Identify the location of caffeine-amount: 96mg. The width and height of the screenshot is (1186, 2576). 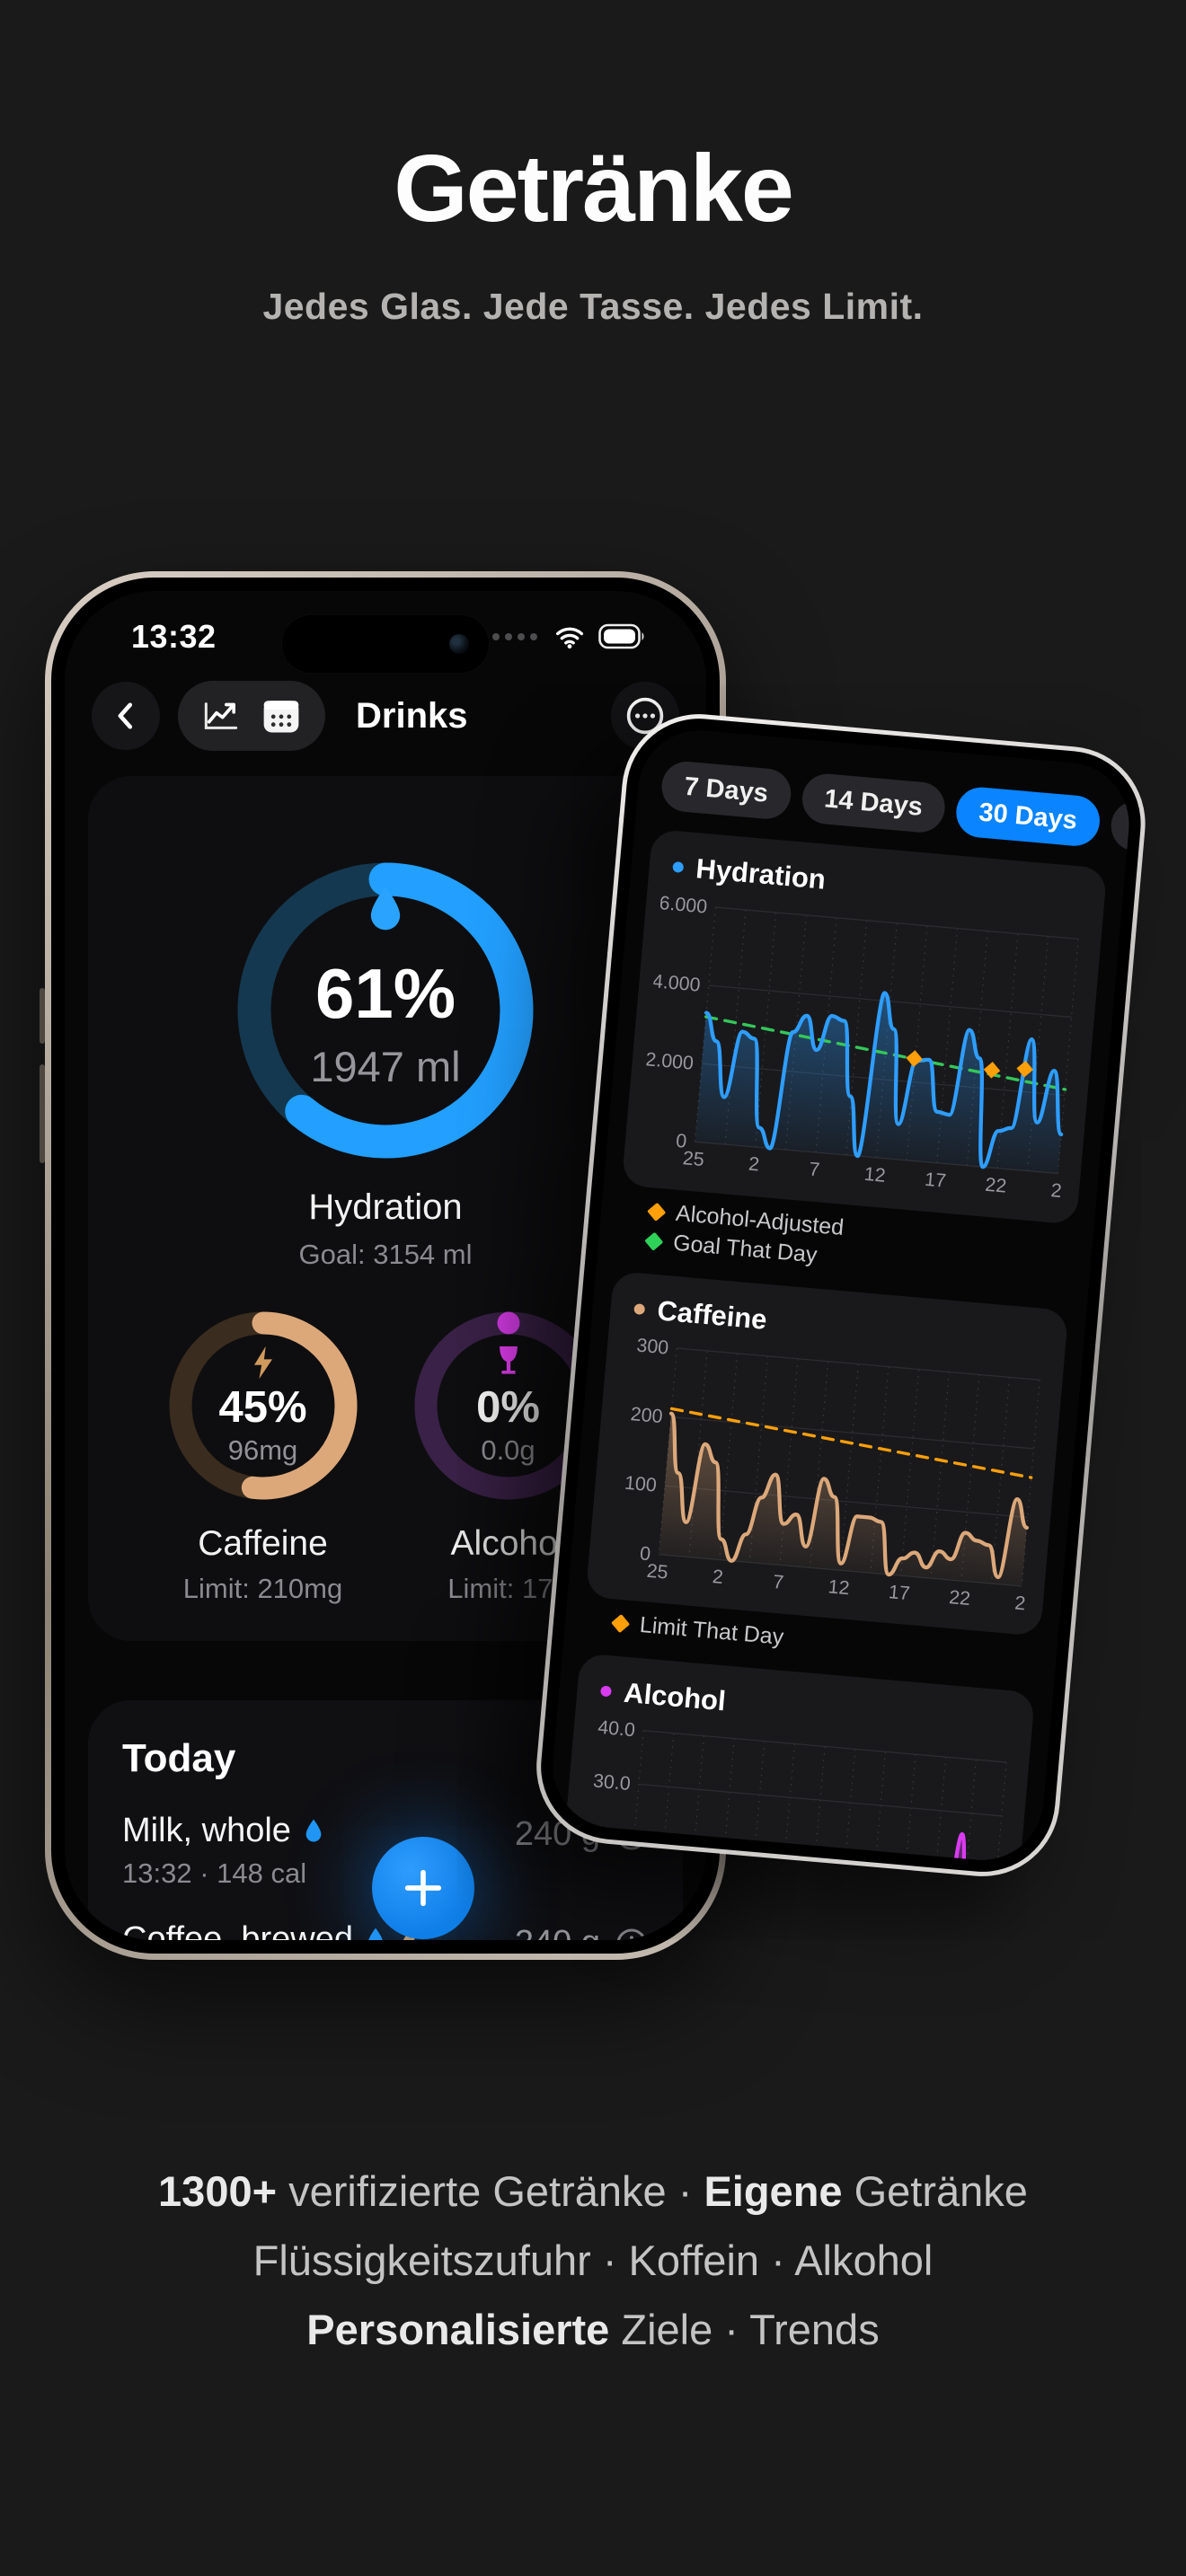
(262, 1450).